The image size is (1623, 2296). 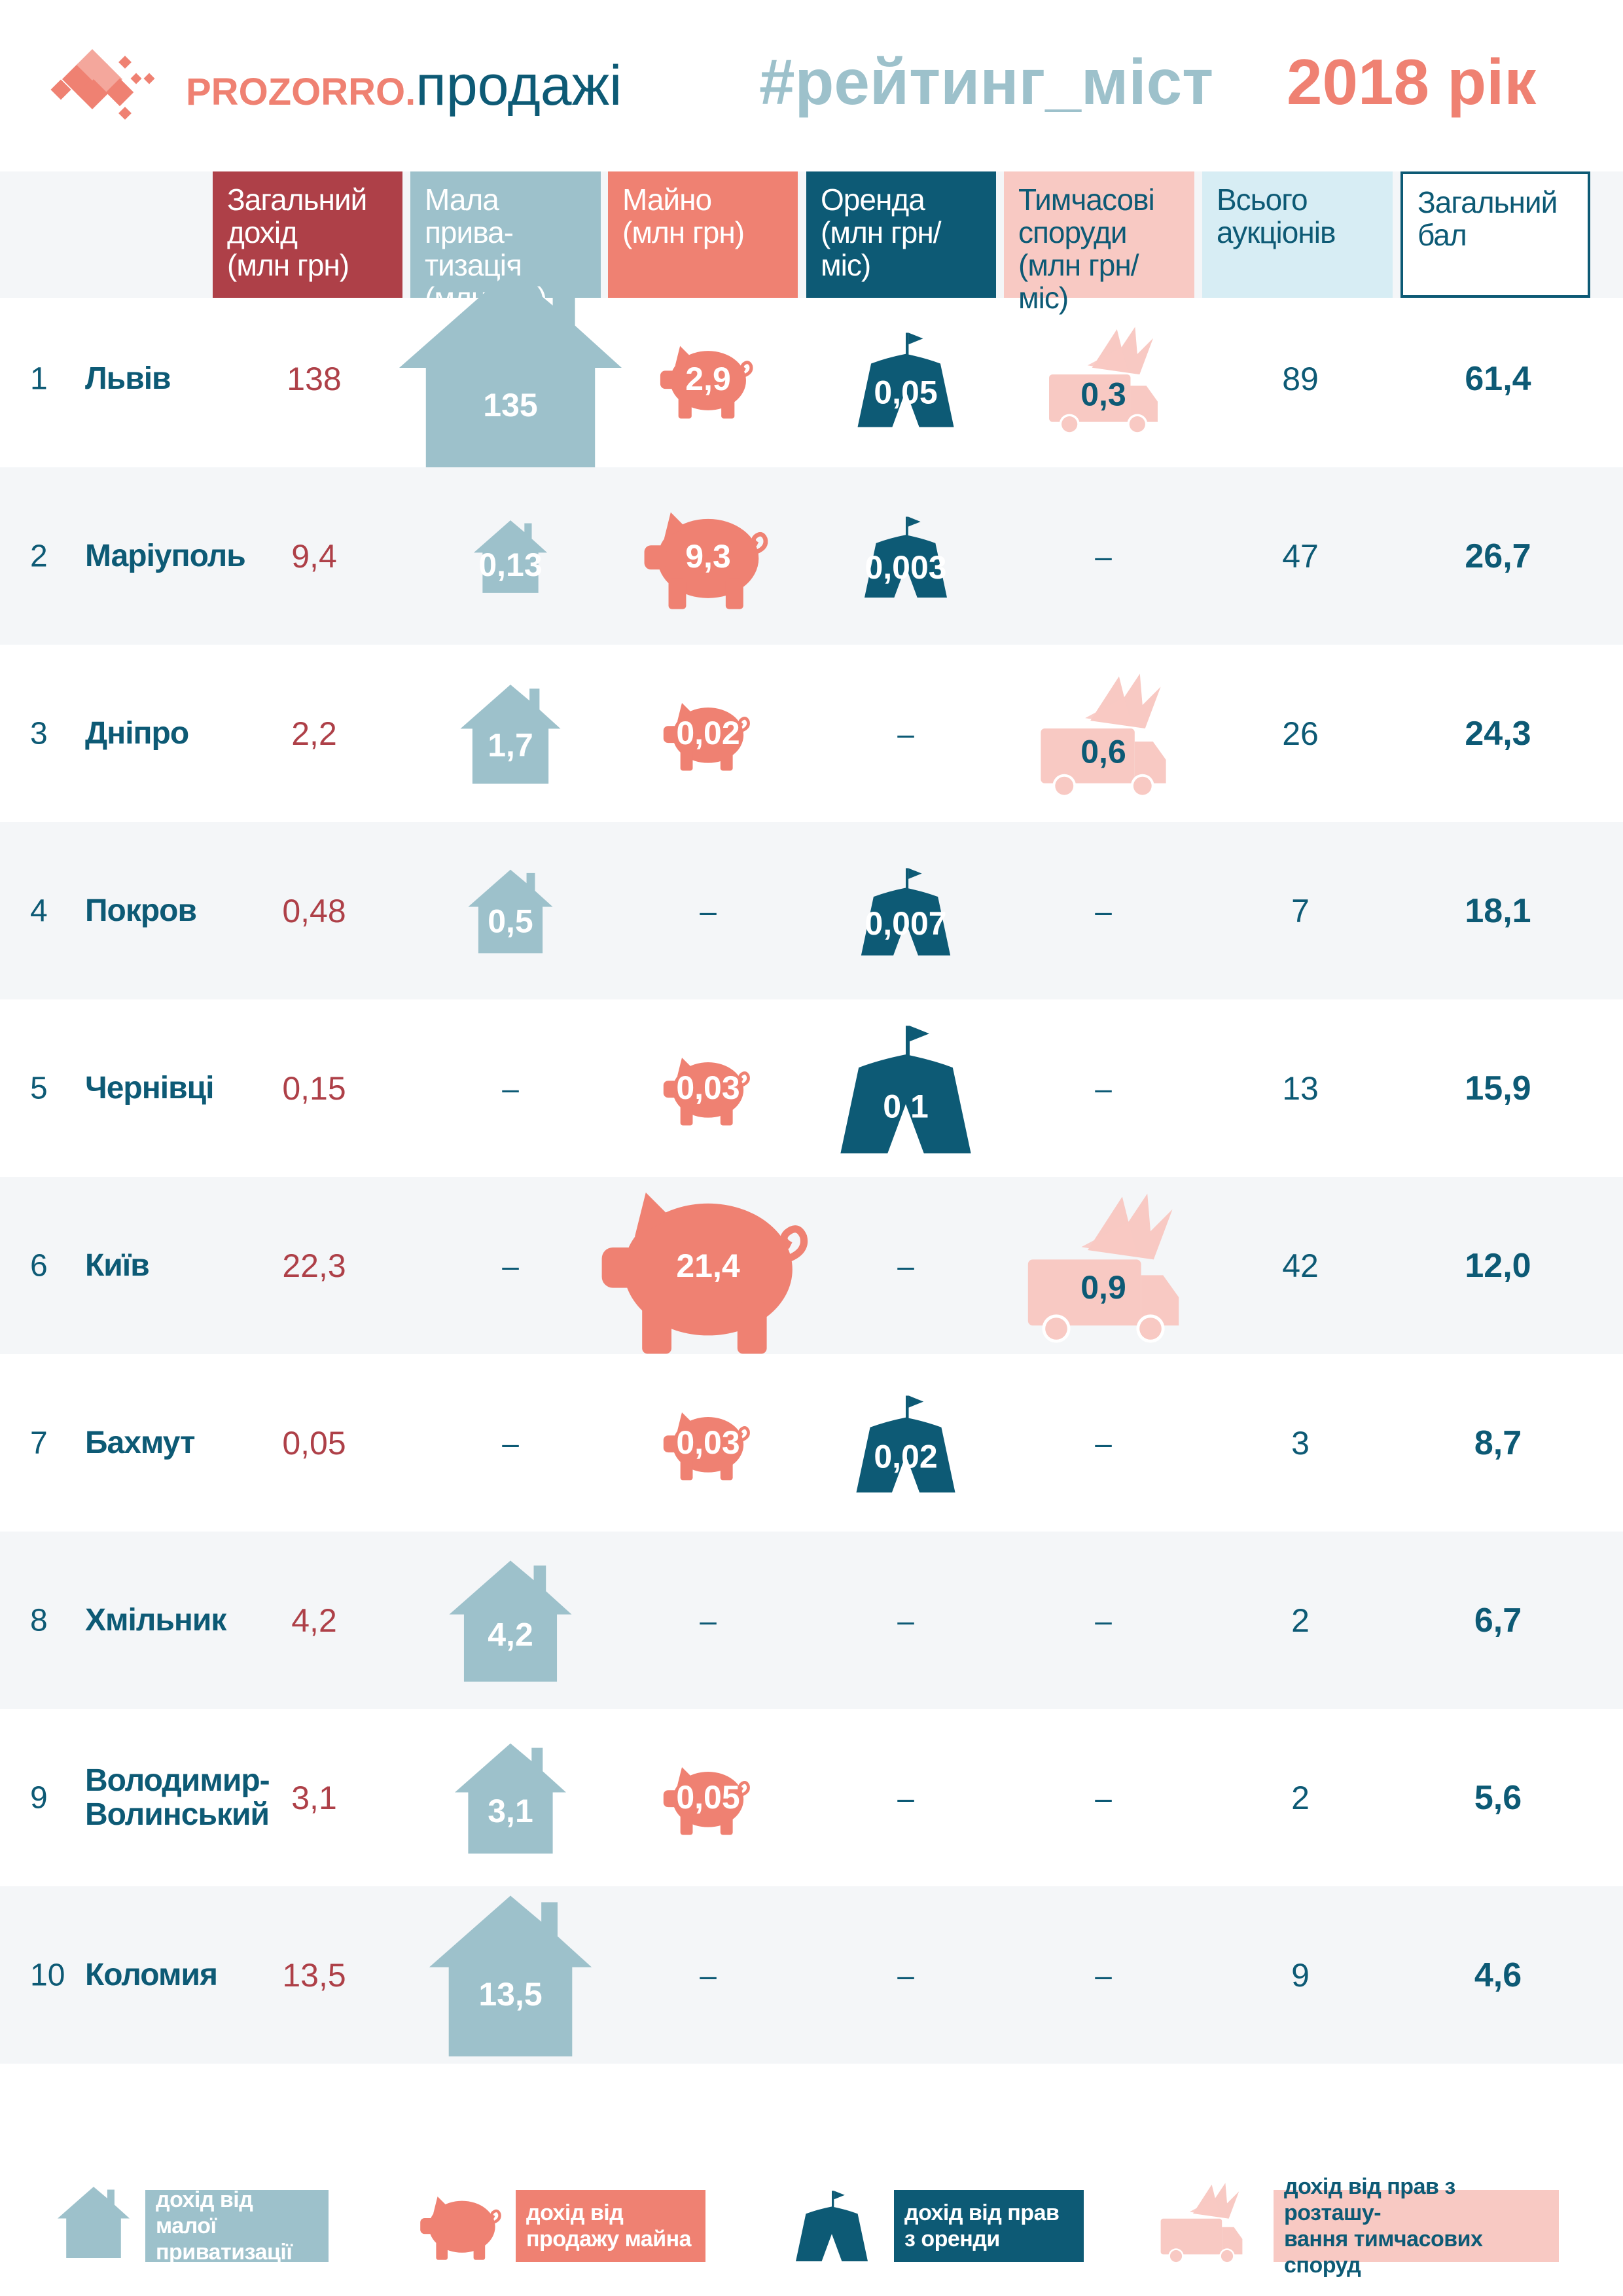 I want to click on rank-number: 1, so click(x=39, y=378).